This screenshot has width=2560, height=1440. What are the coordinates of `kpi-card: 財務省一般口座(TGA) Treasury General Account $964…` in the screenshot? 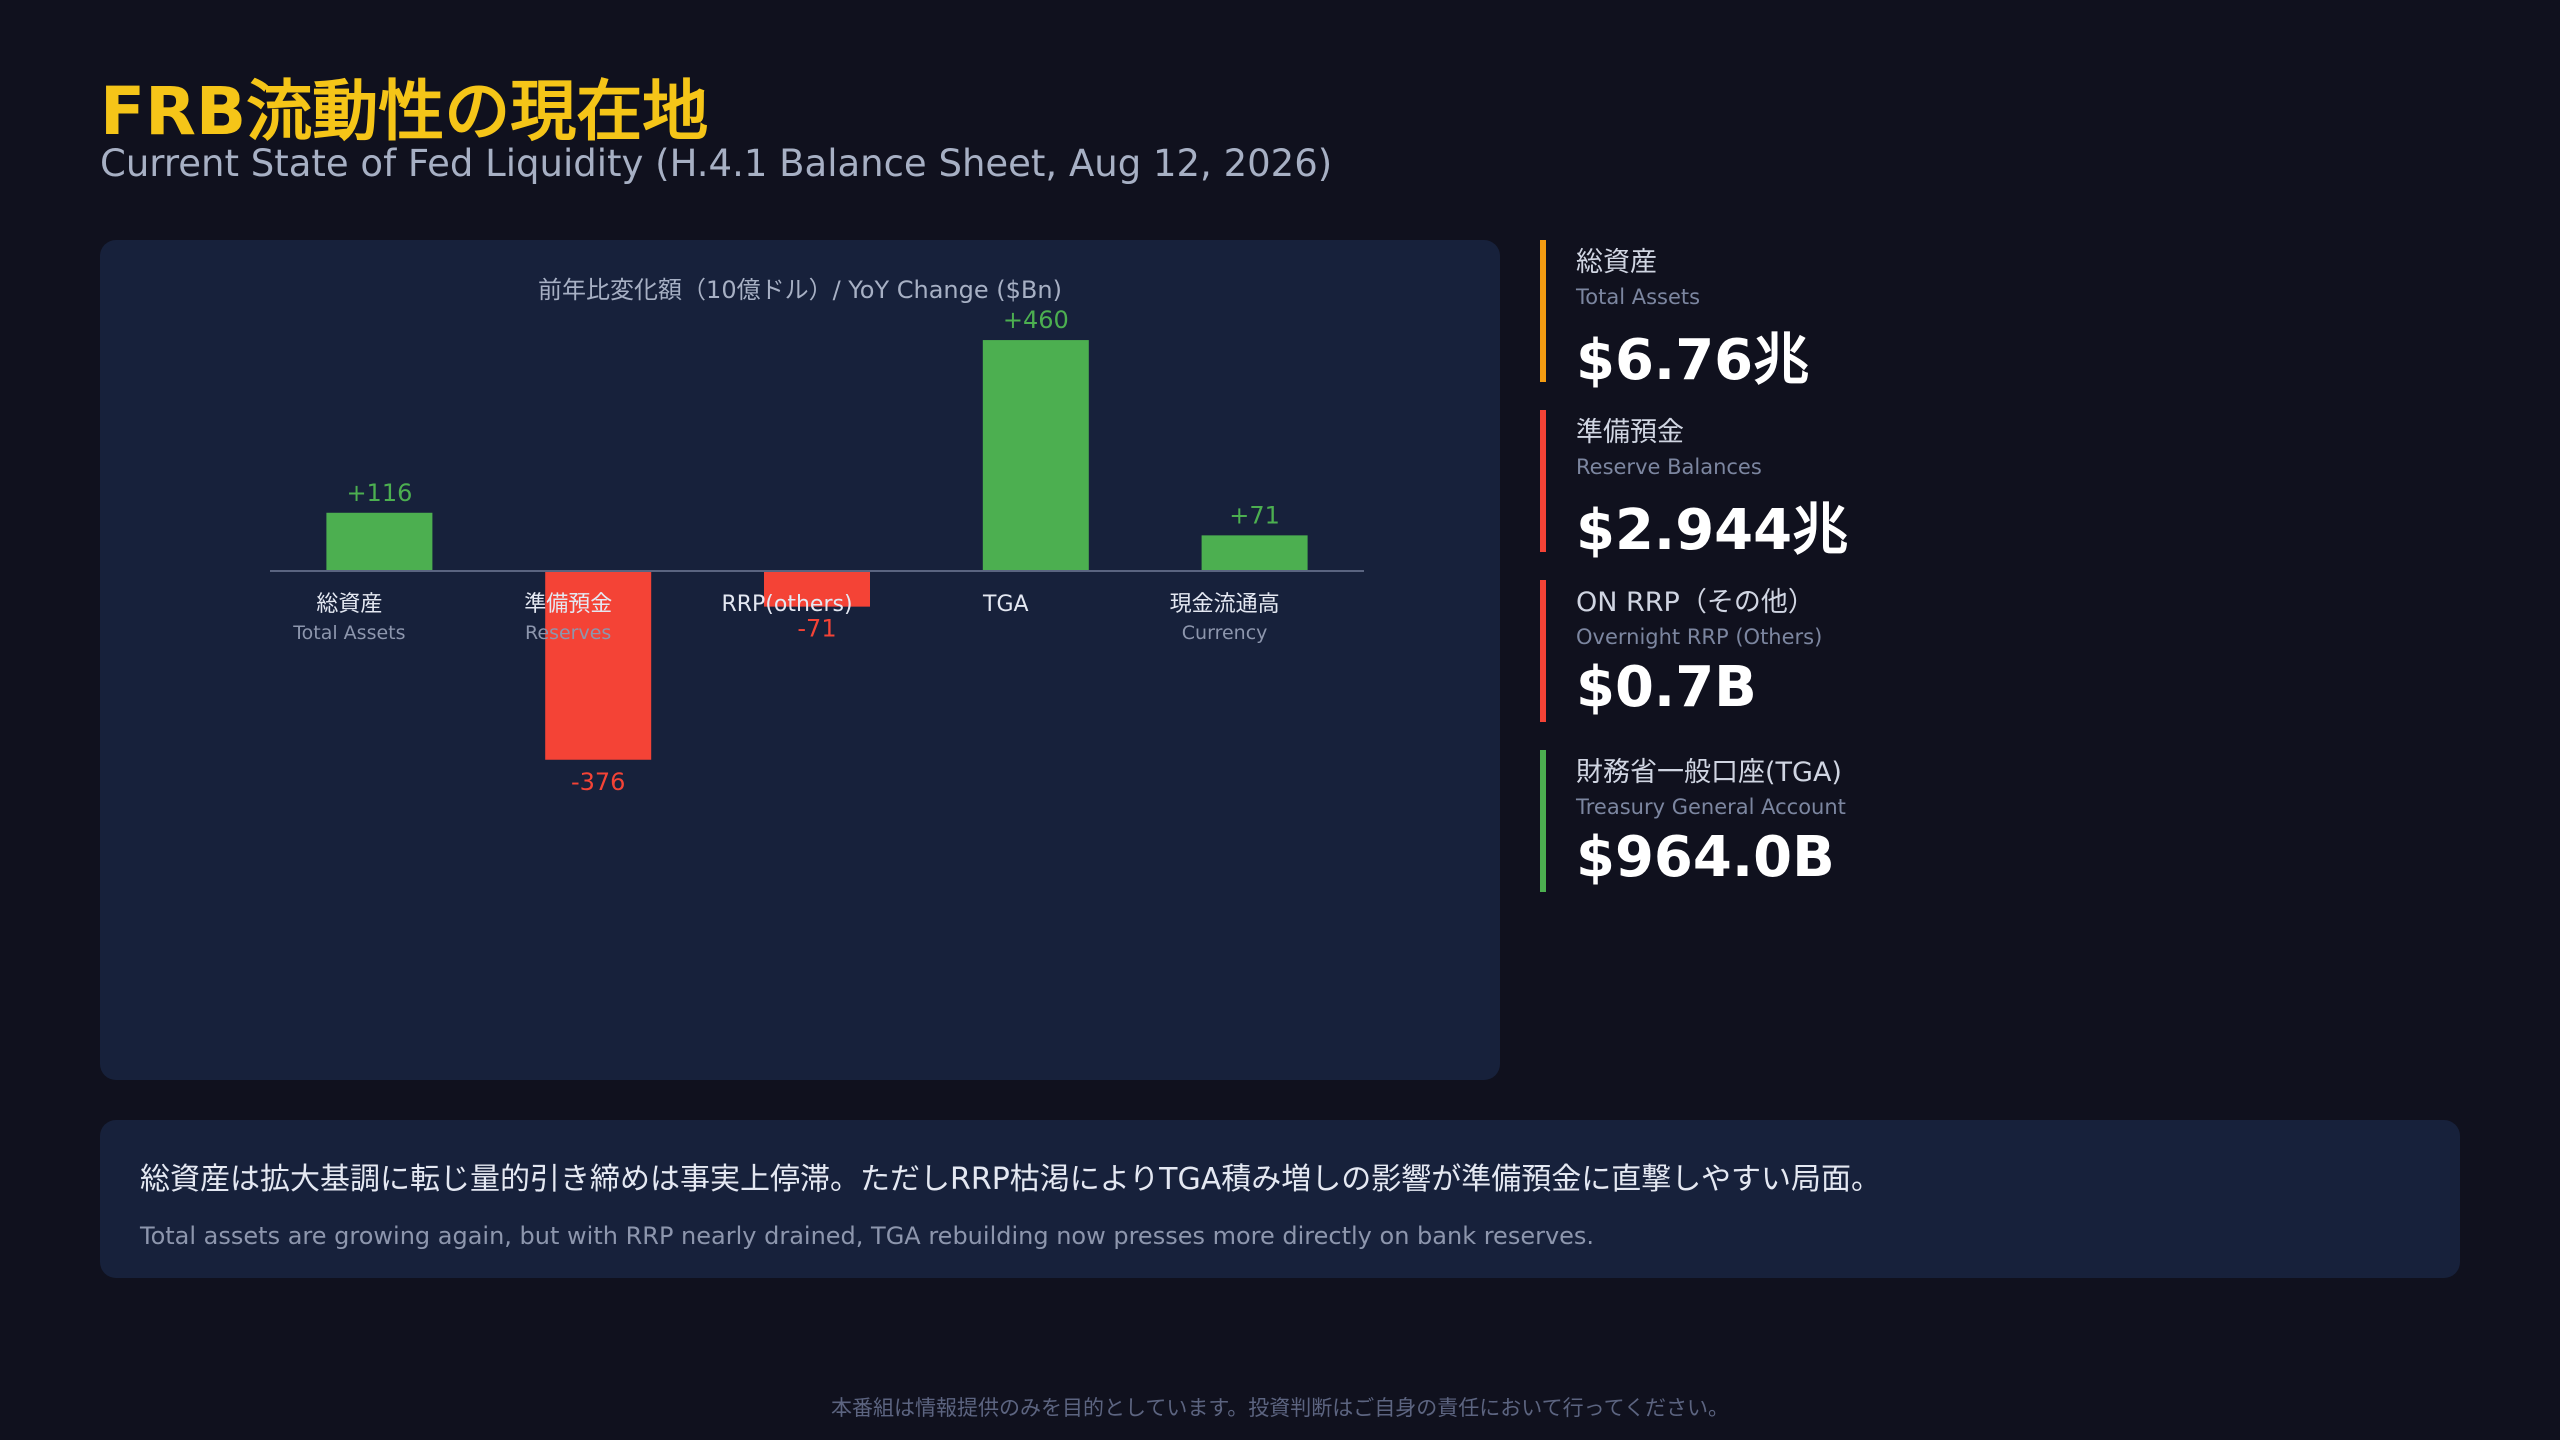 It's located at (1990, 821).